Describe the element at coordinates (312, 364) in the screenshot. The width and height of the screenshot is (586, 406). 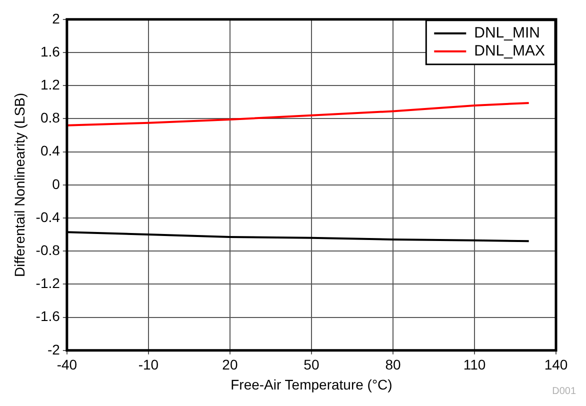
I see `x-tick-label: 50` at that location.